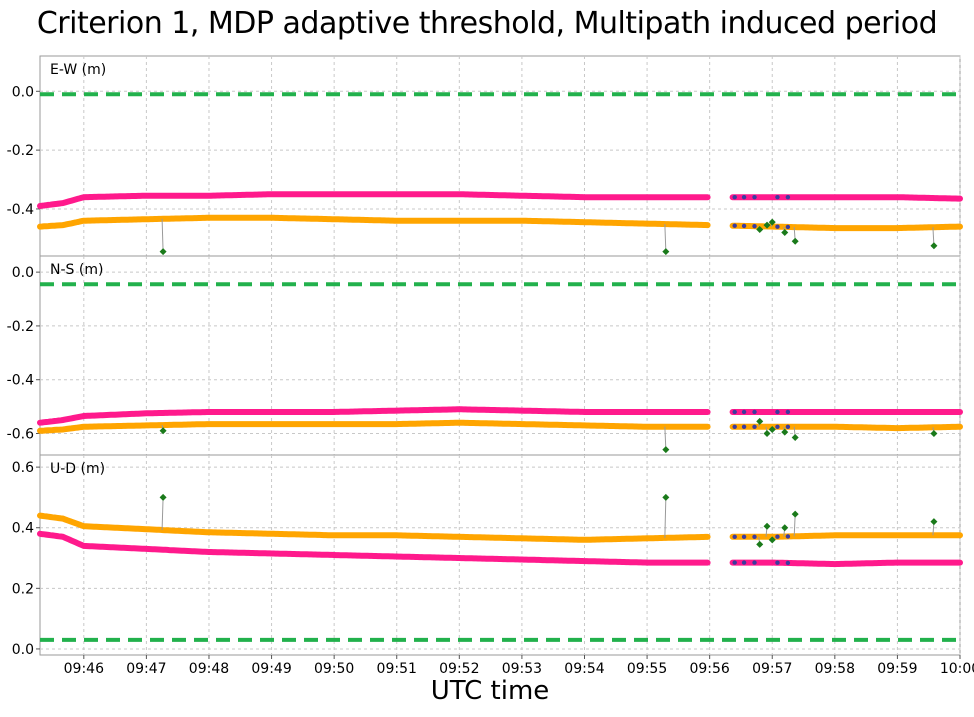 Image resolution: width=974 pixels, height=717 pixels. Describe the element at coordinates (584, 669) in the screenshot. I see `x-tick-label: 09:54` at that location.